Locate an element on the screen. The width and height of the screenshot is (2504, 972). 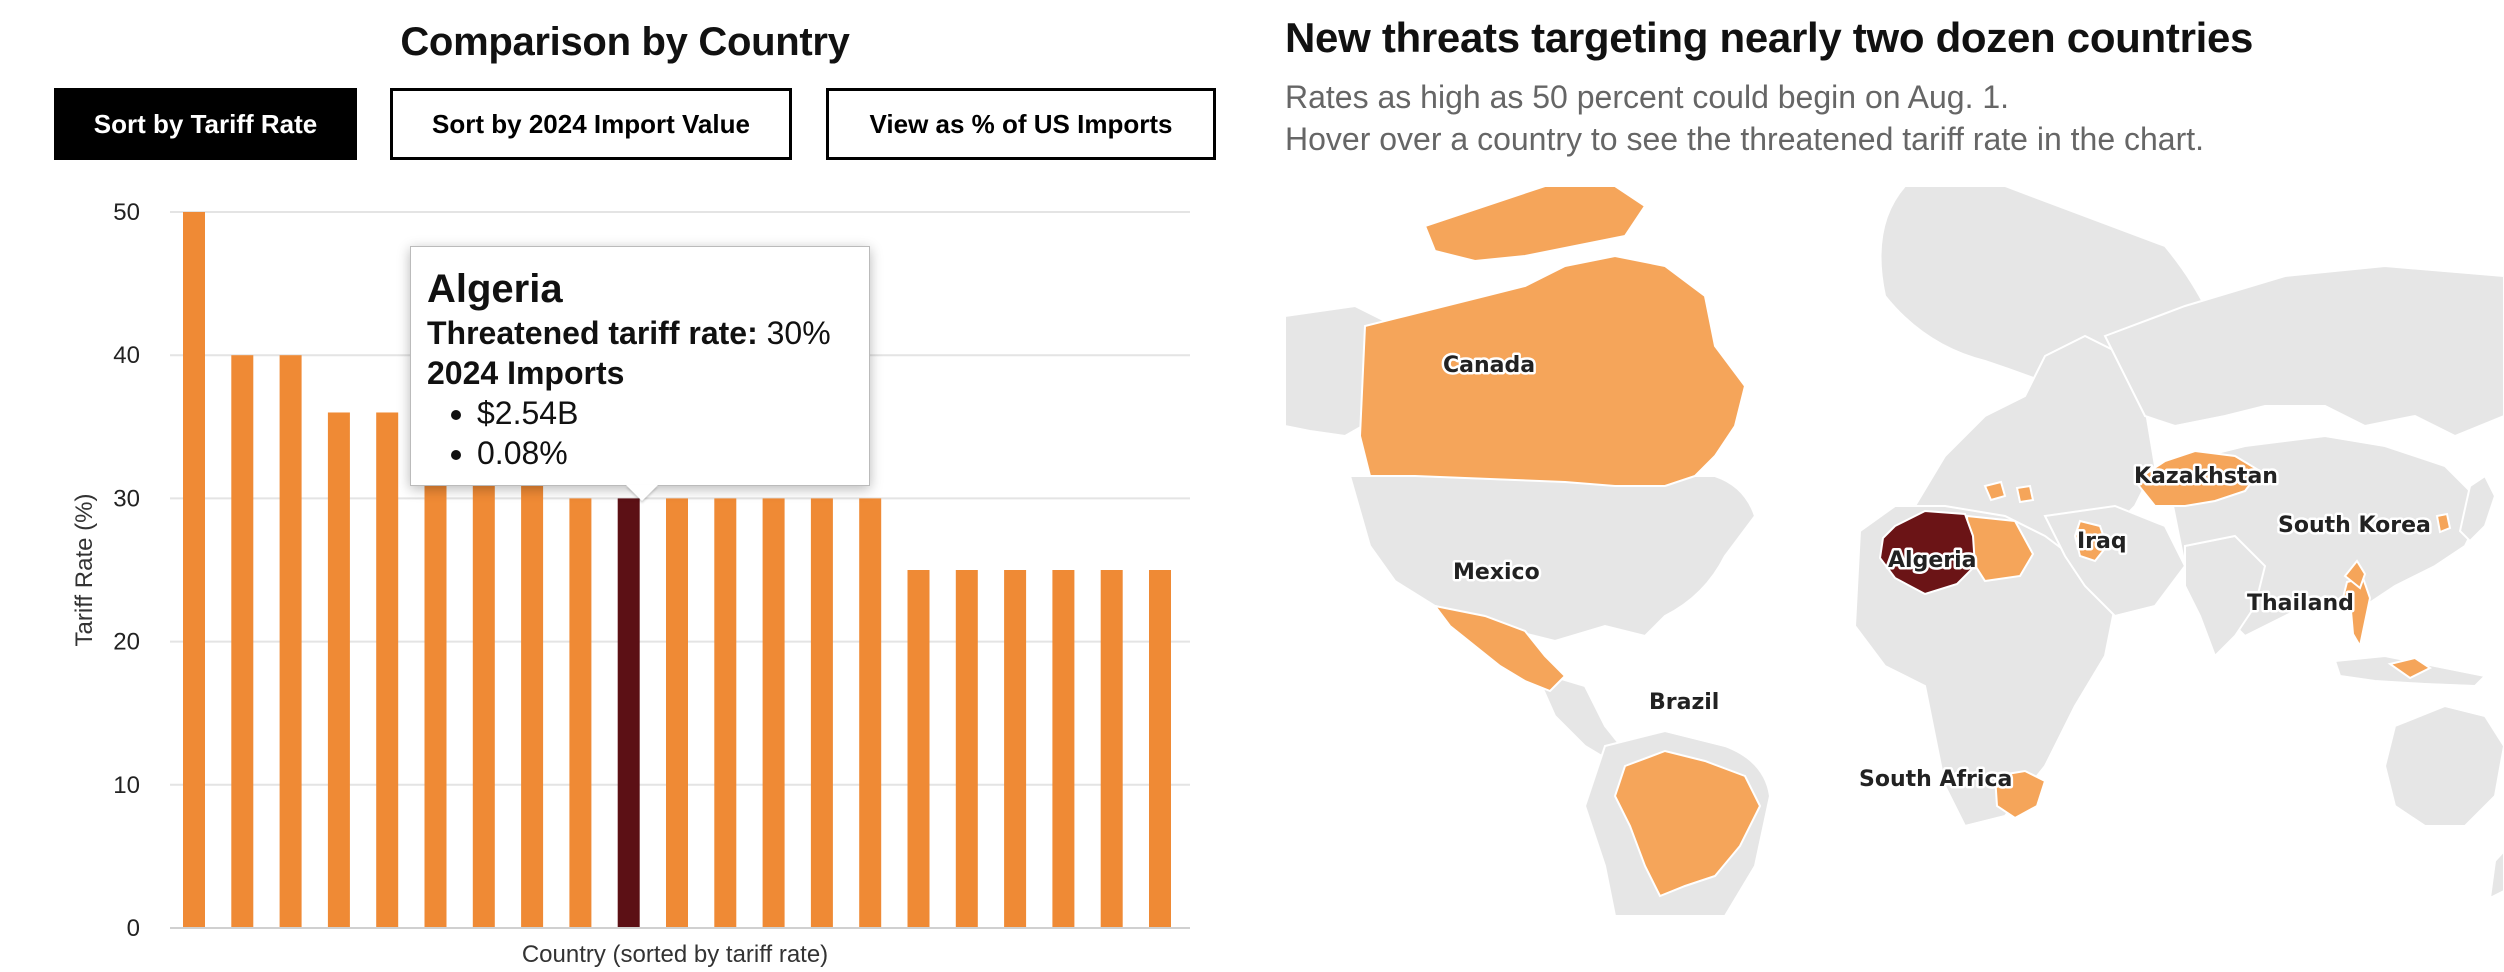
map-label-canada: Canada is located at coordinates (1489, 365).